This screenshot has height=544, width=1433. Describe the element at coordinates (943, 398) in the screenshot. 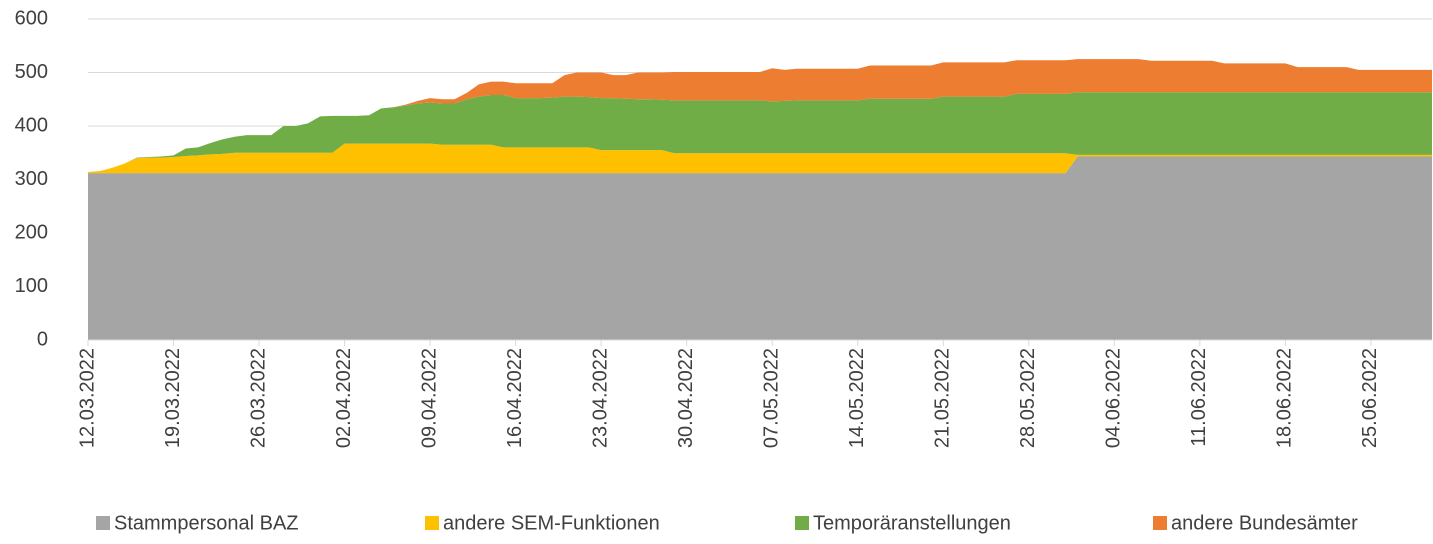

I see `x-tick-label: 21.05.2022` at that location.